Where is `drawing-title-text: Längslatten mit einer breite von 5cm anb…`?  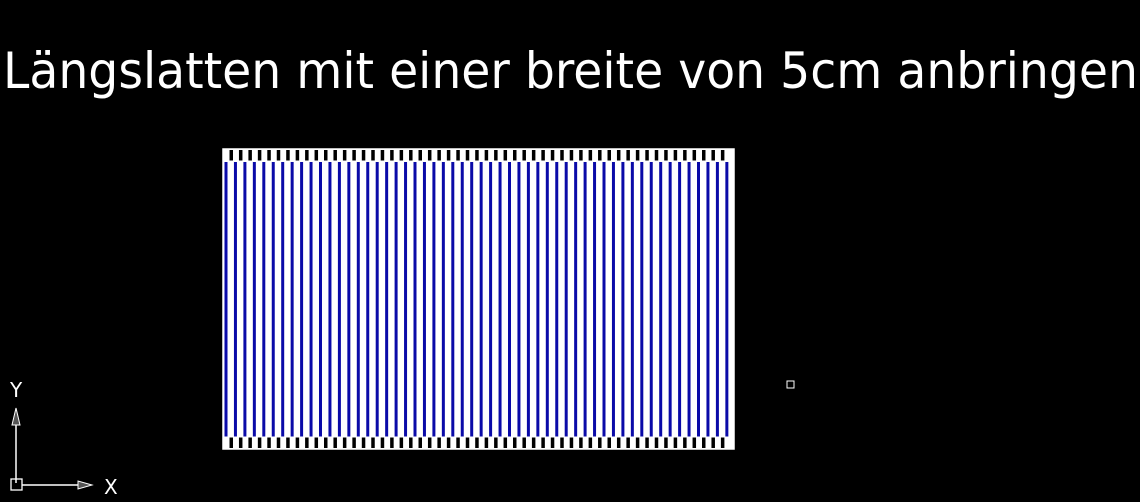
drawing-title-text: Längslatten mit einer breite von 5cm anb… is located at coordinates (570, 71).